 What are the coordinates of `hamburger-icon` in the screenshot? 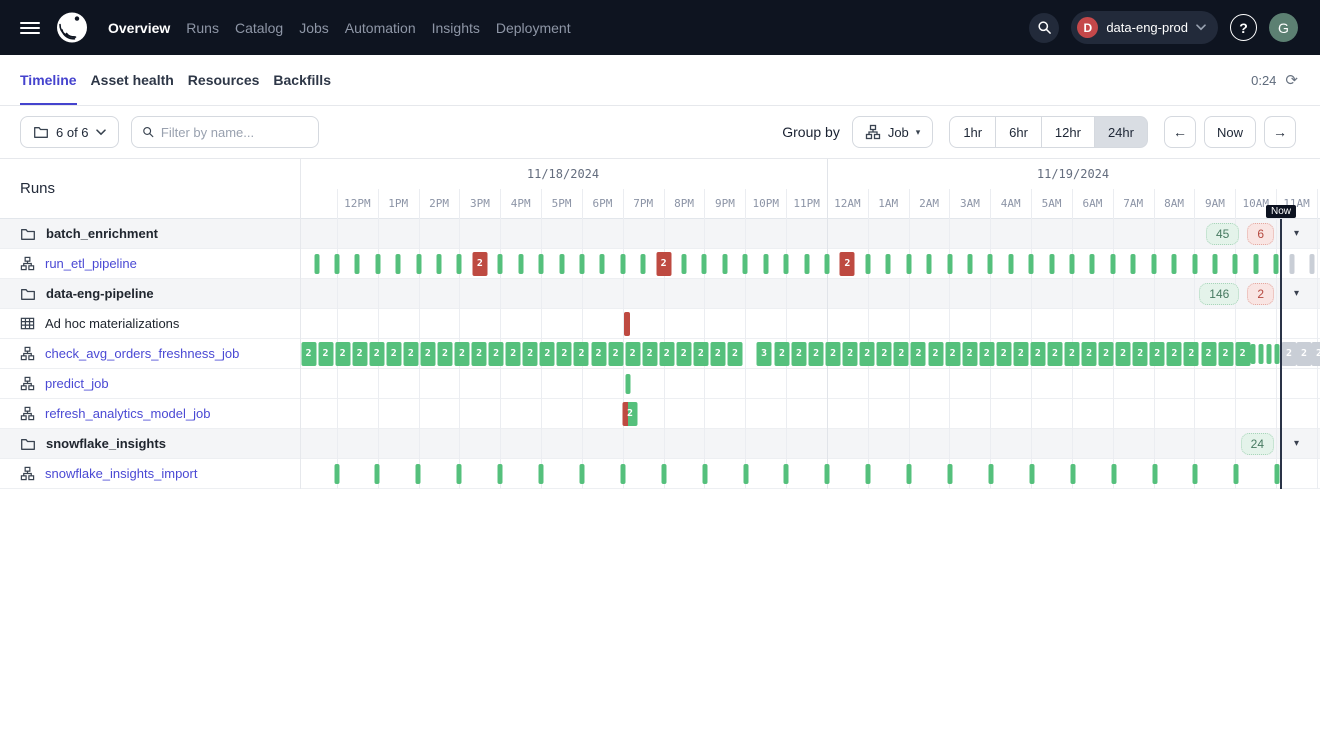 It's located at (30, 27).